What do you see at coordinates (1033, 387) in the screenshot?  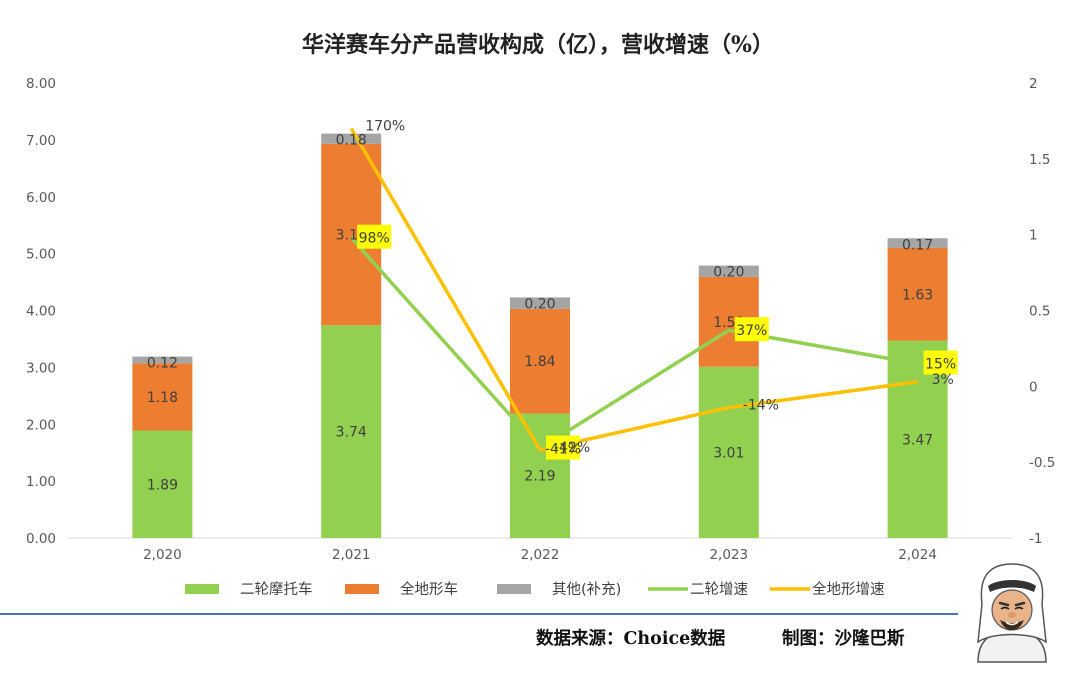 I see `right-tick-label: 0` at bounding box center [1033, 387].